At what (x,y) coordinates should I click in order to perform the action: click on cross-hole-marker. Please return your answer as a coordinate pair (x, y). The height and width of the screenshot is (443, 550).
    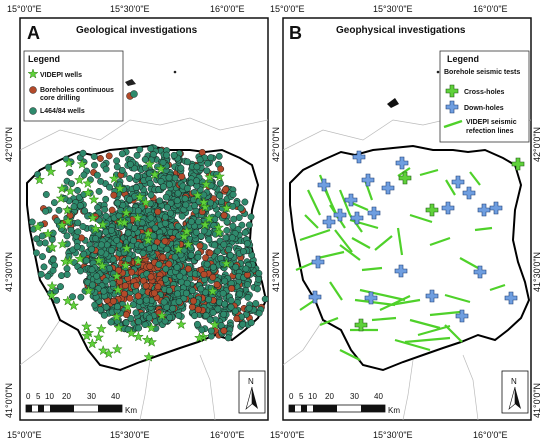
    Looking at the image, I should click on (432, 210).